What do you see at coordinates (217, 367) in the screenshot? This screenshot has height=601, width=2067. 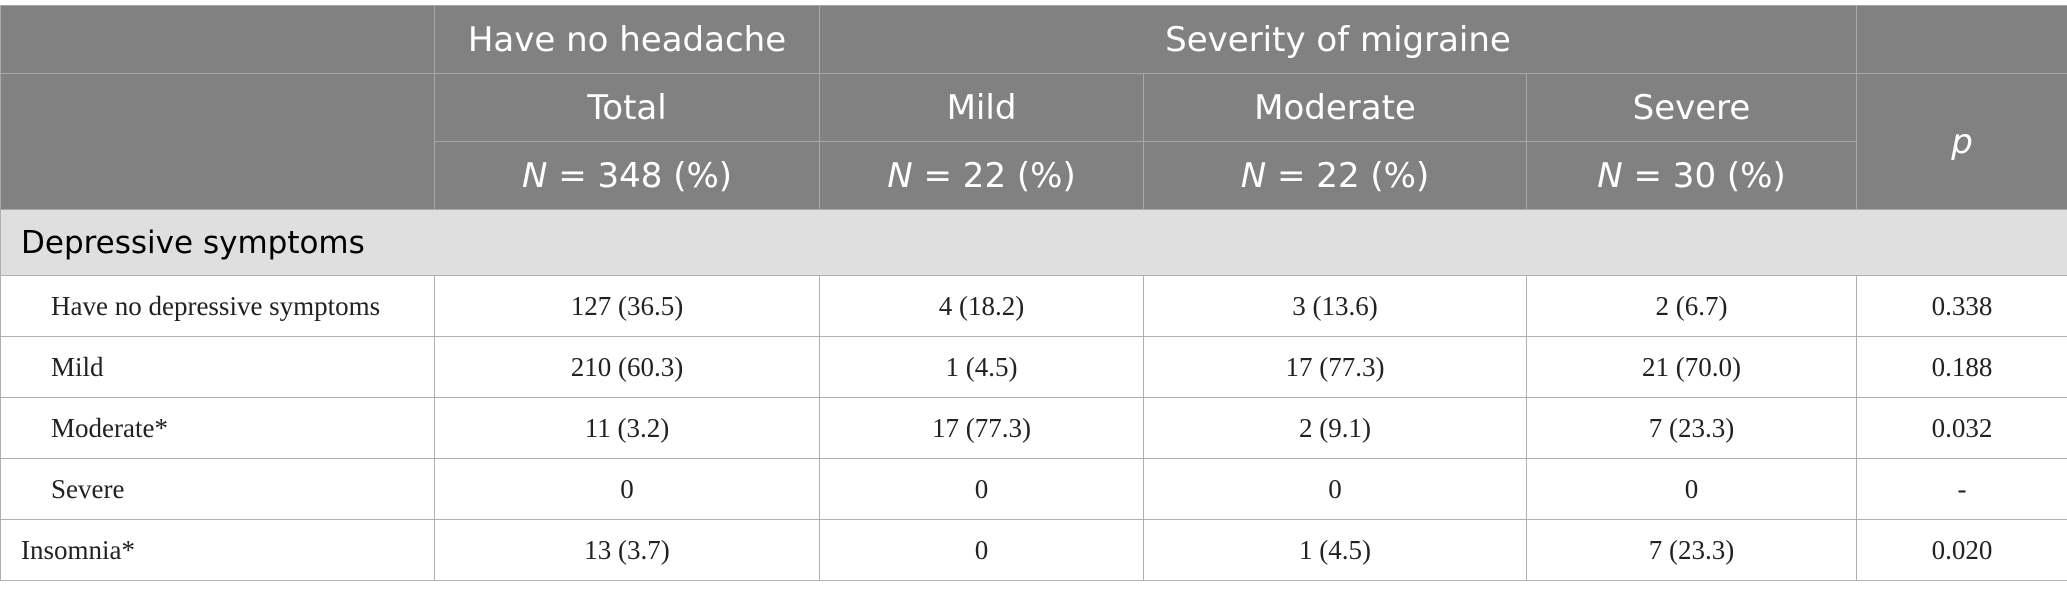 I see `row-label: Mild` at bounding box center [217, 367].